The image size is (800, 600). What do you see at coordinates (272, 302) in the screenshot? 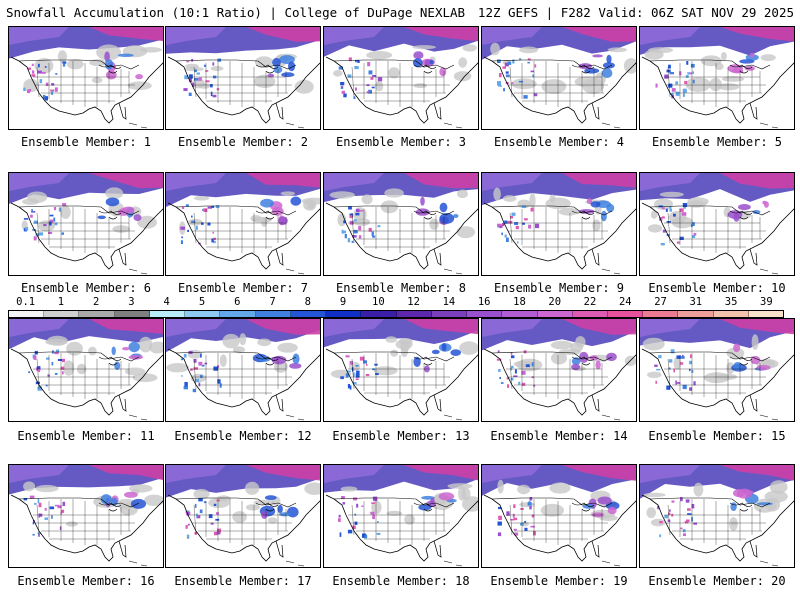
I see `colorbar-tick-label: 7` at bounding box center [272, 302].